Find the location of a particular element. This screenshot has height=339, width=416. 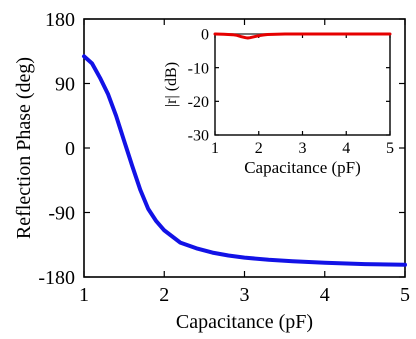

inset-x-tick-label: 3 is located at coordinates (303, 148).